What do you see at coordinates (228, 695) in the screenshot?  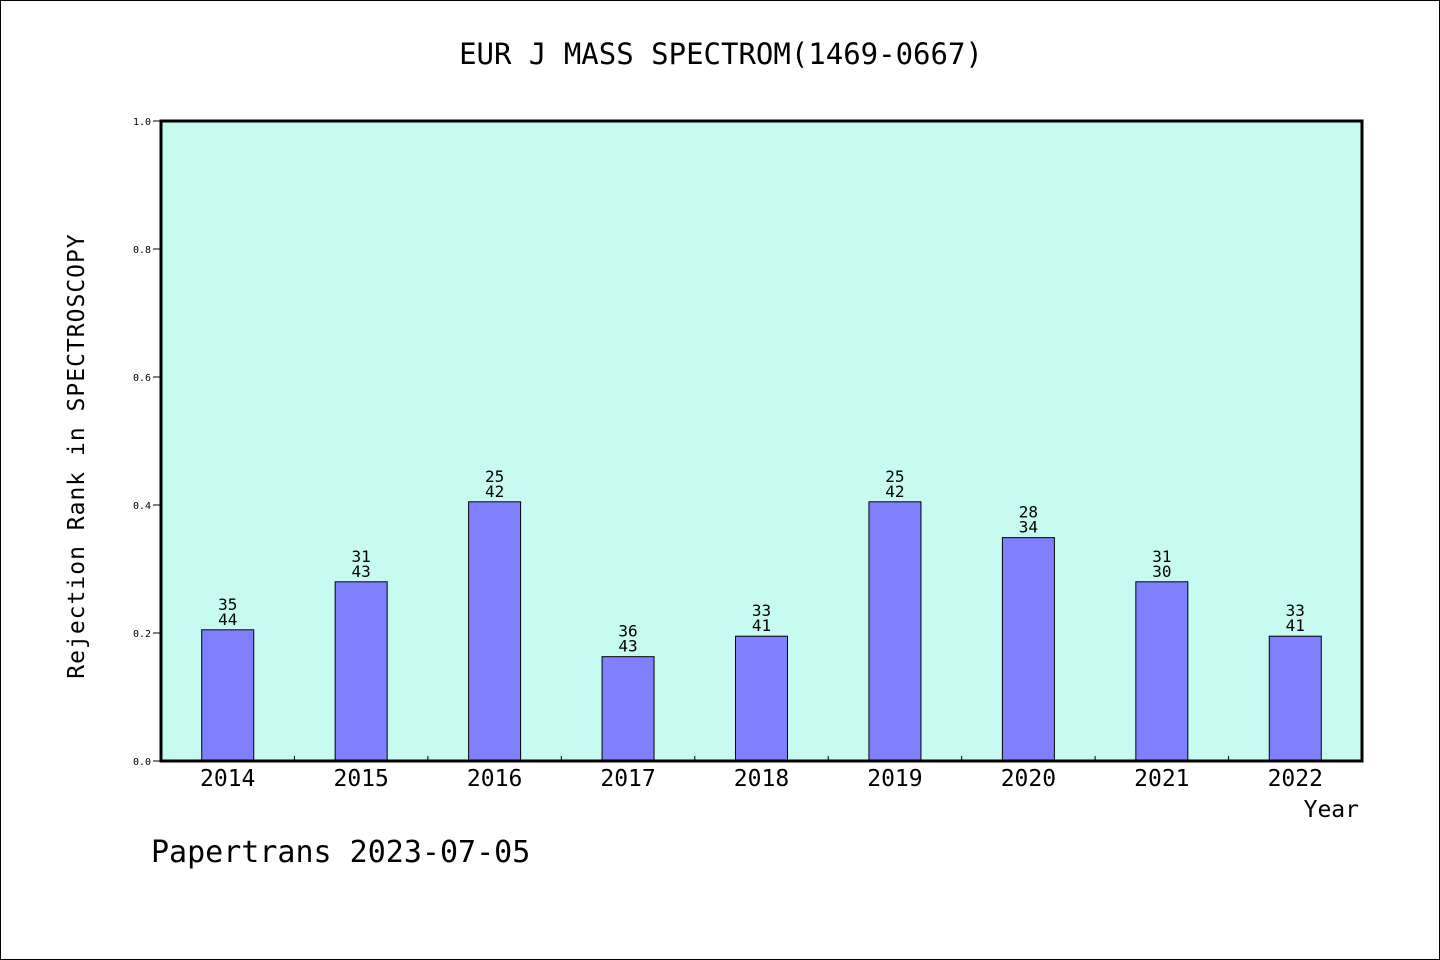 I see `bar-2014` at bounding box center [228, 695].